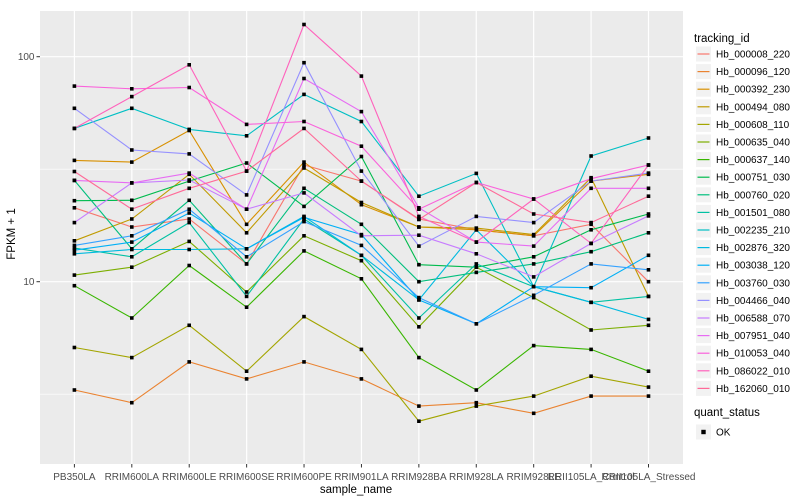 The image size is (800, 500). I want to click on legend-label: Hb_003760_030, so click(753, 283).